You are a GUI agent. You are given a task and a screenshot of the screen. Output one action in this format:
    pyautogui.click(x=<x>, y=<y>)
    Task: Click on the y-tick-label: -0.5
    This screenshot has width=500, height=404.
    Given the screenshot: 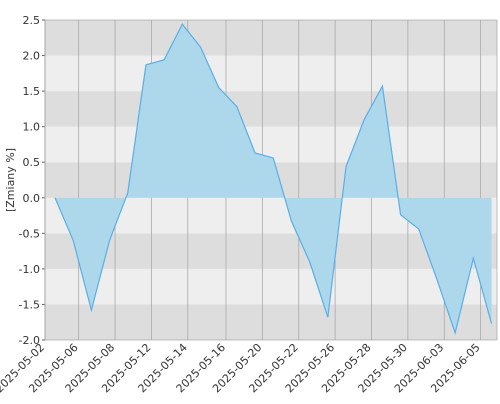 What is the action you would take?
    pyautogui.click(x=29, y=233)
    